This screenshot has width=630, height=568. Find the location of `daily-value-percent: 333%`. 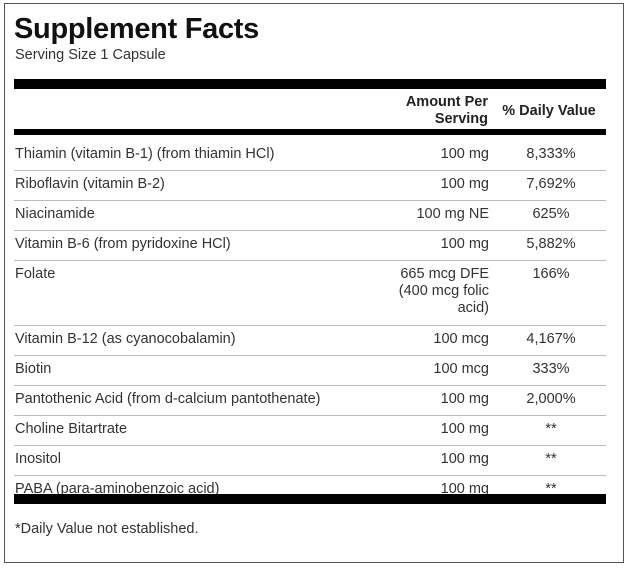

daily-value-percent: 333% is located at coordinates (551, 369).